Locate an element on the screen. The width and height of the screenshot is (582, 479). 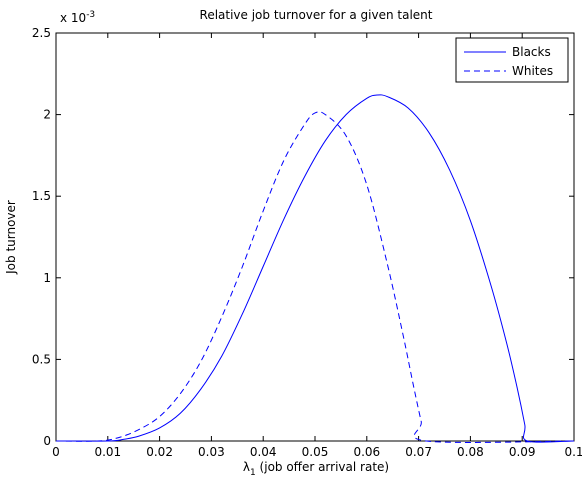
x-tick-label: 0.08 is located at coordinates (470, 452).